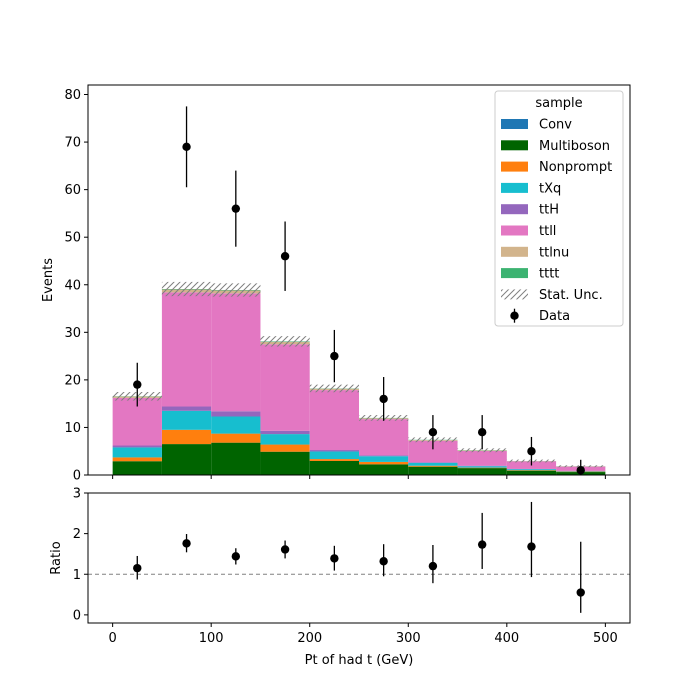  I want to click on main-ytick-label-5: 50, so click(72, 238).